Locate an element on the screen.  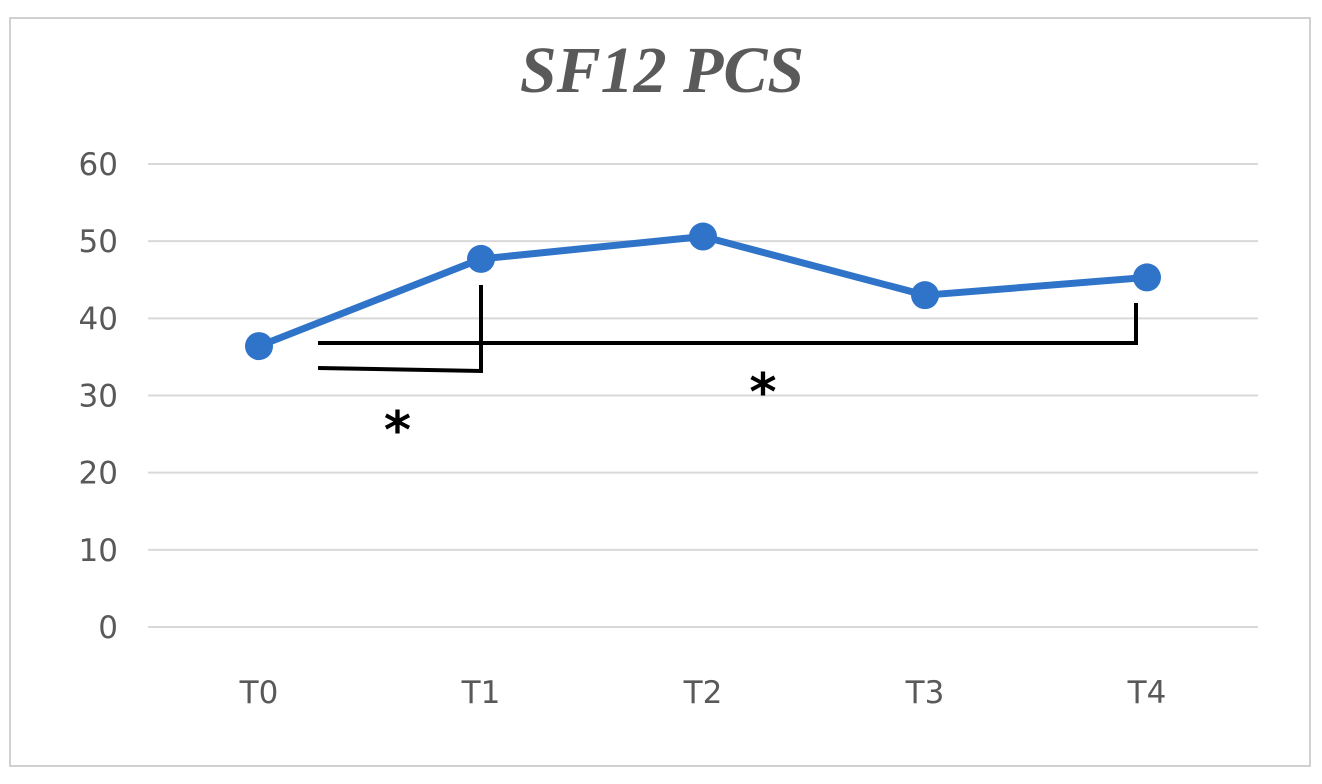
y-tick-label: 30 is located at coordinates (98, 397).